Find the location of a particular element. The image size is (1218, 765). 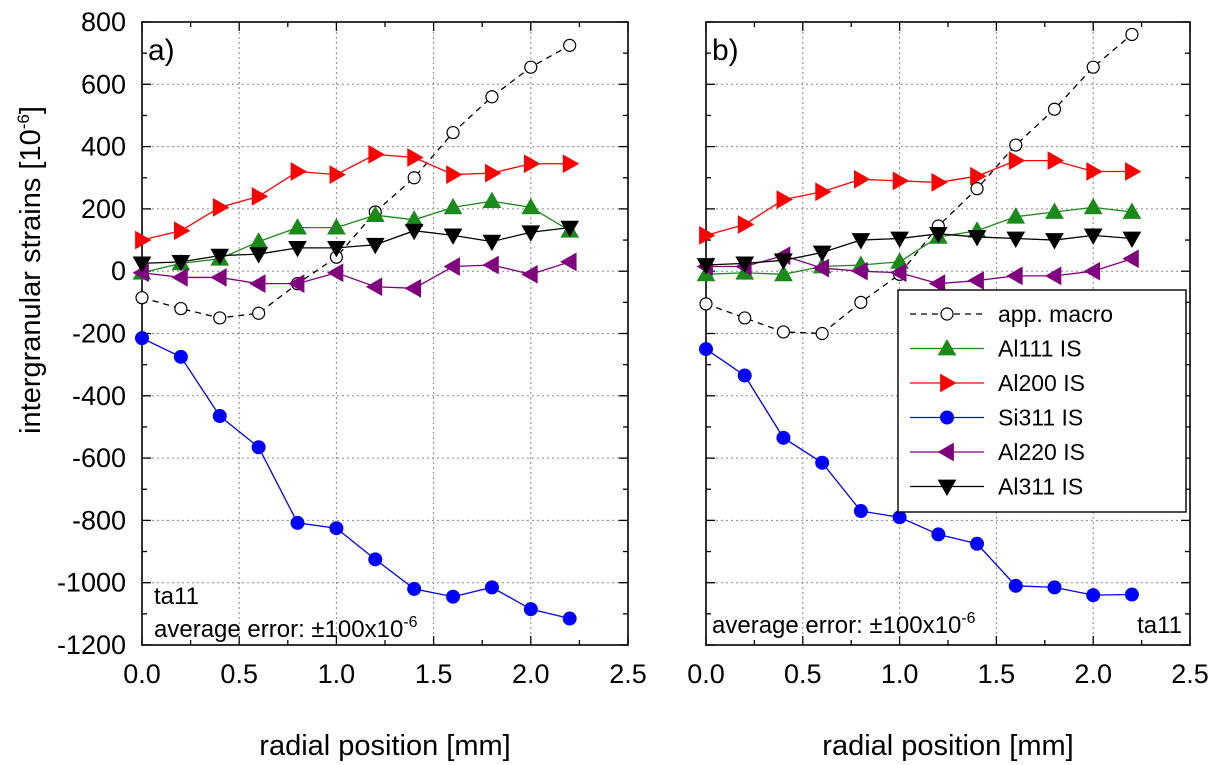

y-axis-title: intergranular strains [10-6] is located at coordinates (30, 270).